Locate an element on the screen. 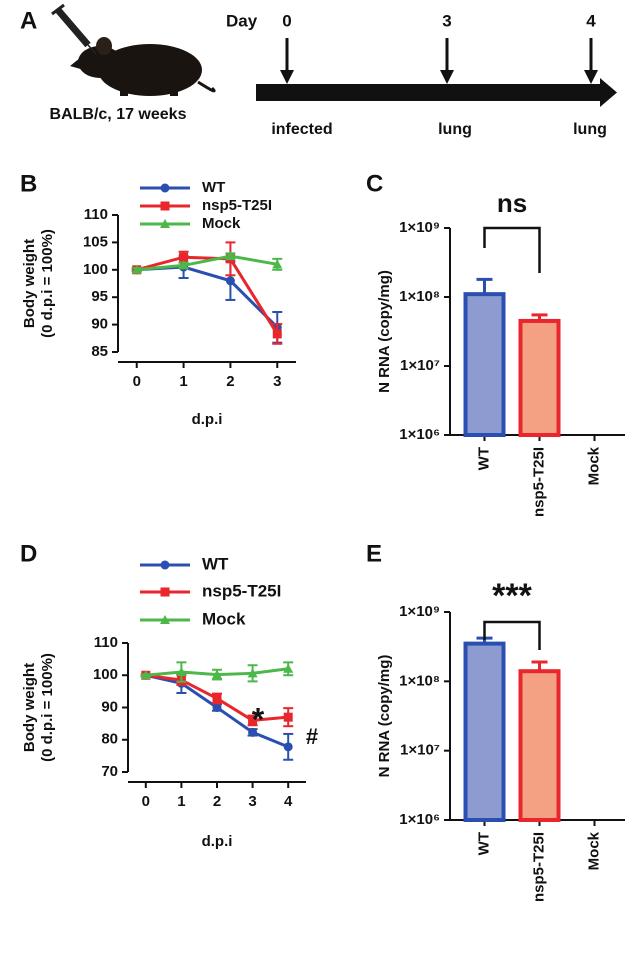 This screenshot has width=641, height=973. x-tick-label: 4 is located at coordinates (288, 801).